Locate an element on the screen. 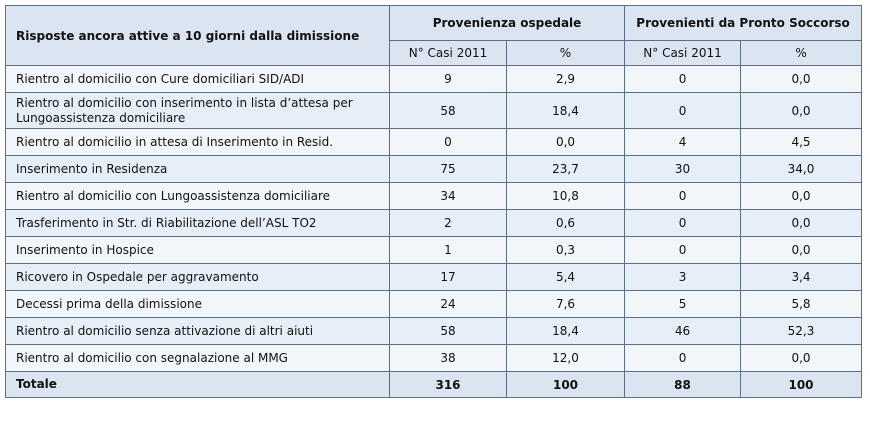  total-label: Totale is located at coordinates (197, 384).